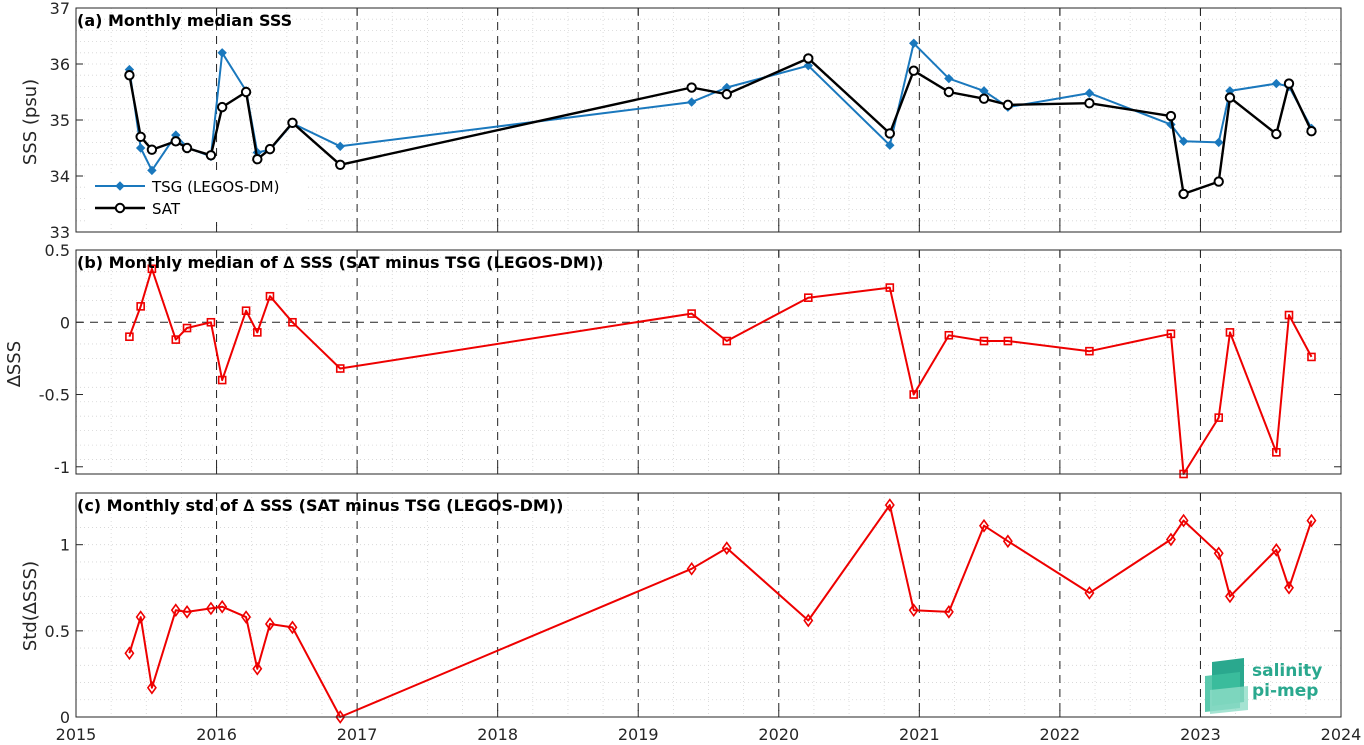  I want to click on y-tick-label: 36, so click(60, 64).